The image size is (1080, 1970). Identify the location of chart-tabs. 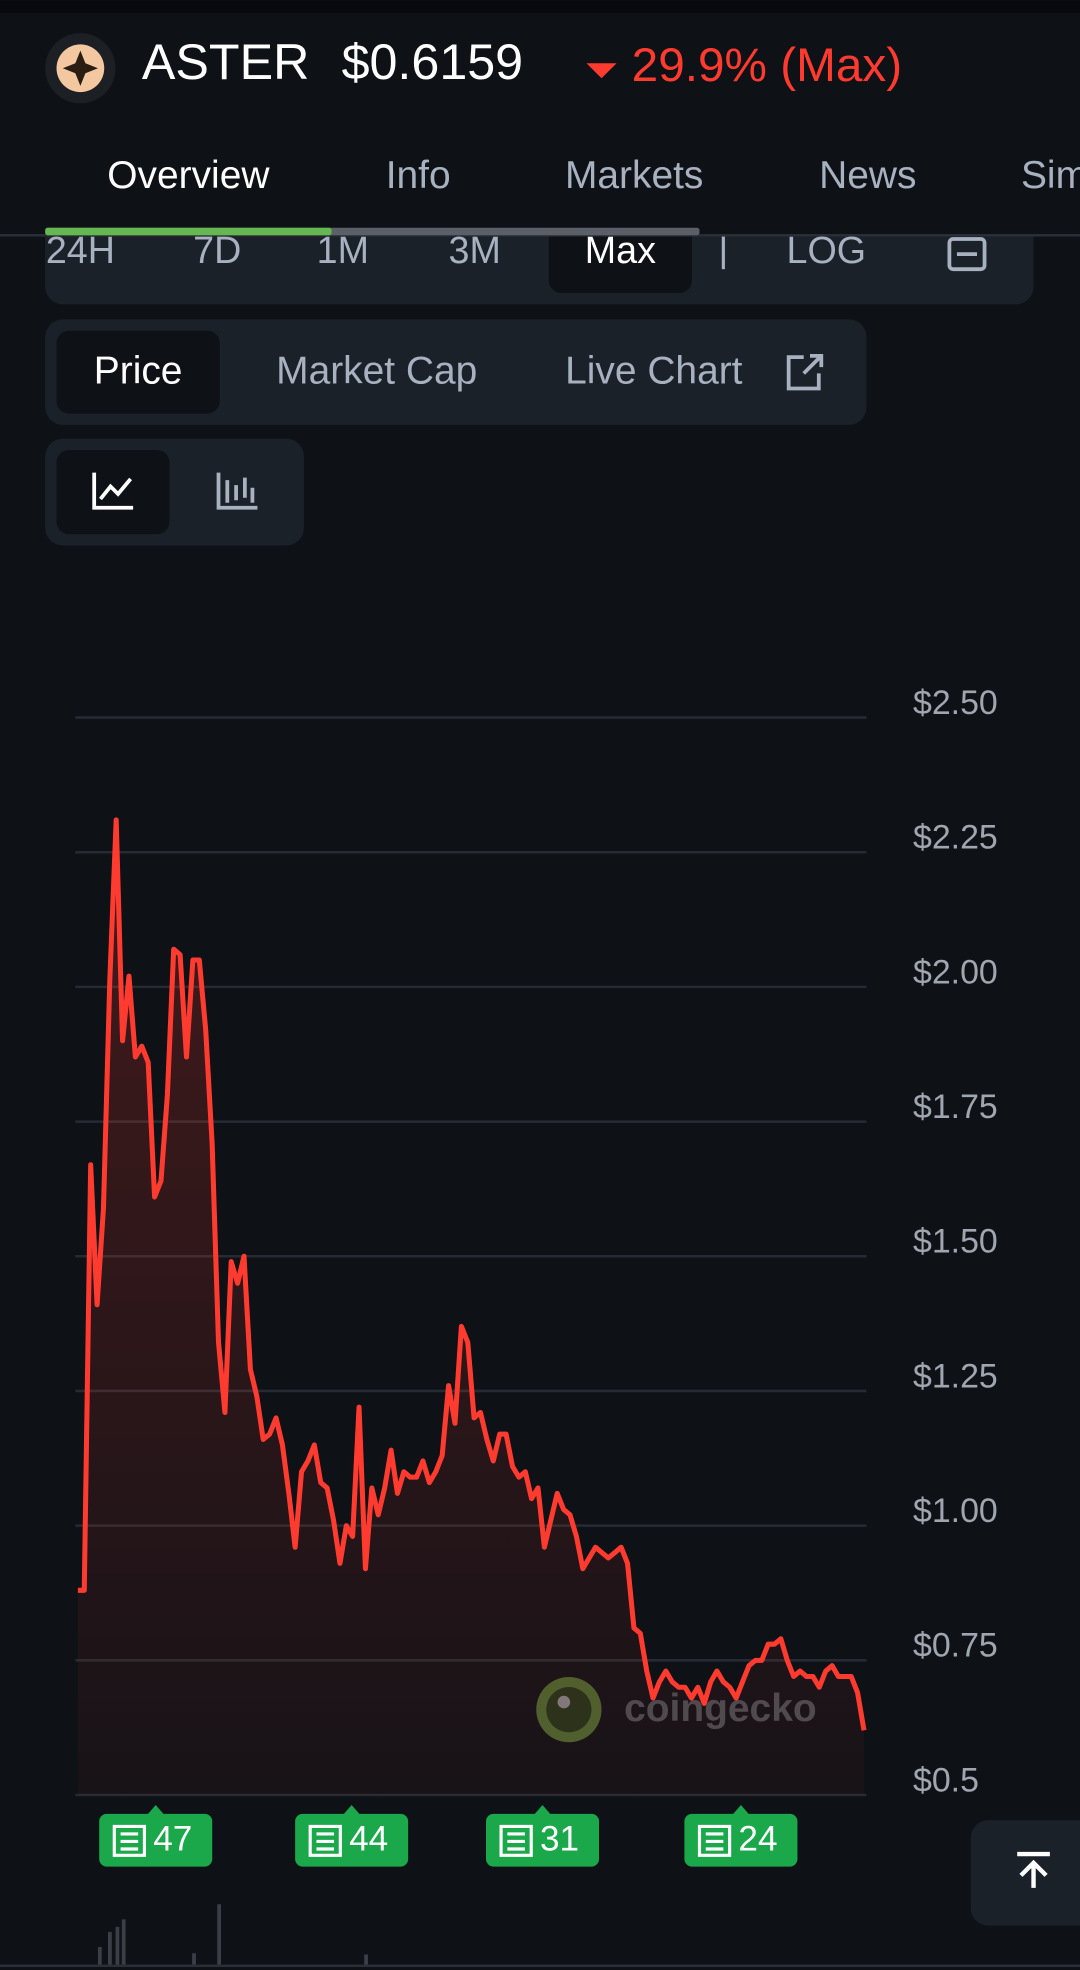
(456, 372).